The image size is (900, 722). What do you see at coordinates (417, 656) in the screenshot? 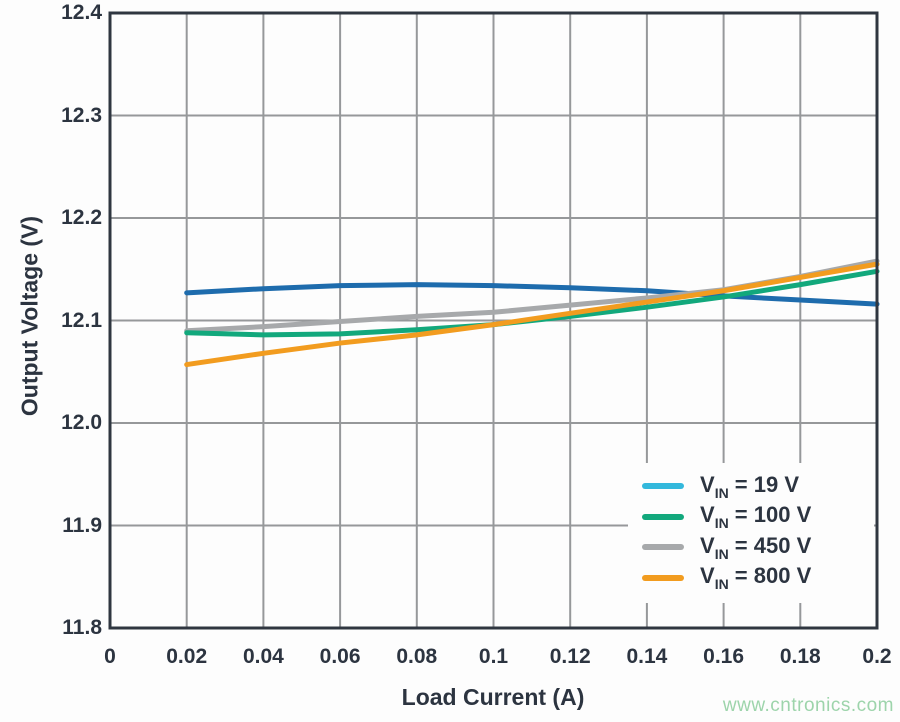
I see `x-tick-label: 0.08` at bounding box center [417, 656].